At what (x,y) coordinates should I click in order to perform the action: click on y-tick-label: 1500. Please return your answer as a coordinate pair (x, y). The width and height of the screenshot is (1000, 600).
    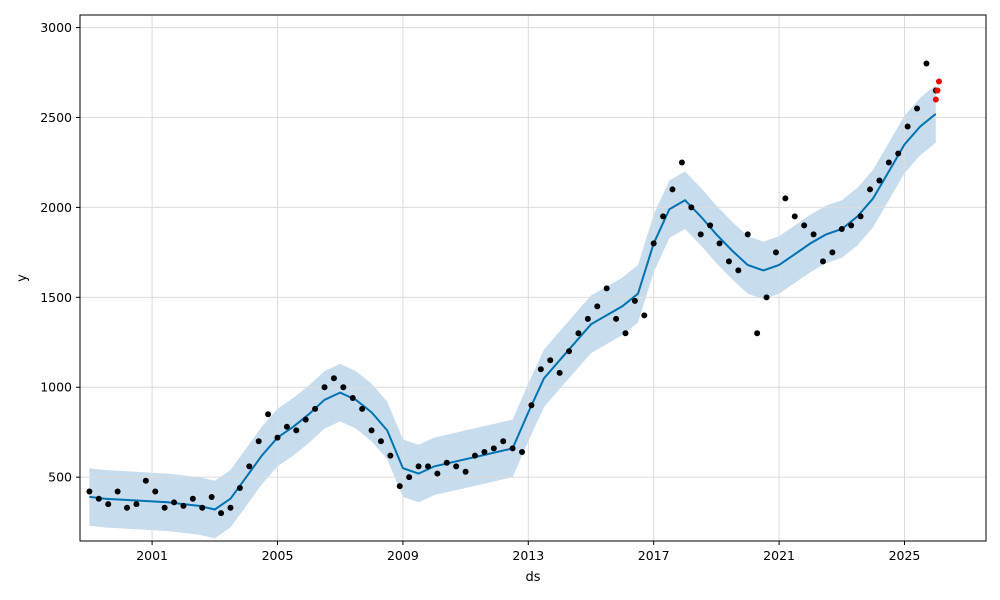
    Looking at the image, I should click on (56, 297).